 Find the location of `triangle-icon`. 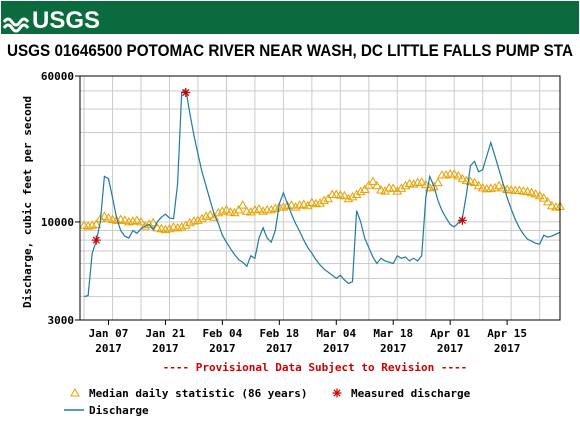

triangle-icon is located at coordinates (75, 392).